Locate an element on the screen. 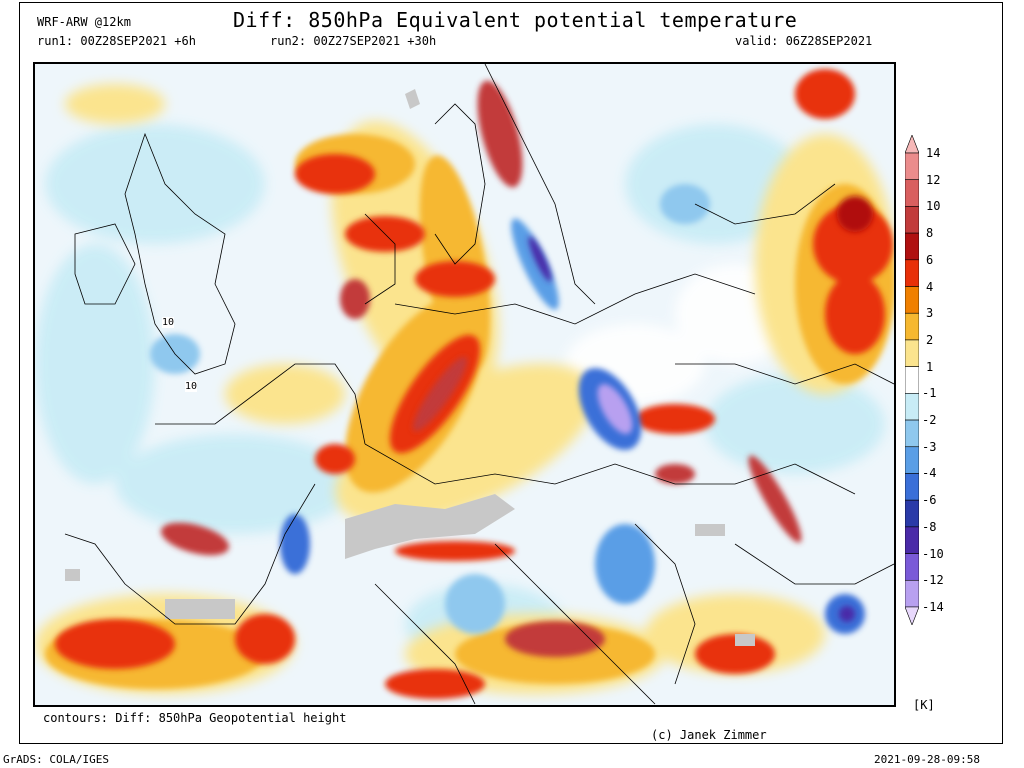 This screenshot has width=1024, height=768. colorbar-tick-label: -4 is located at coordinates (929, 473).